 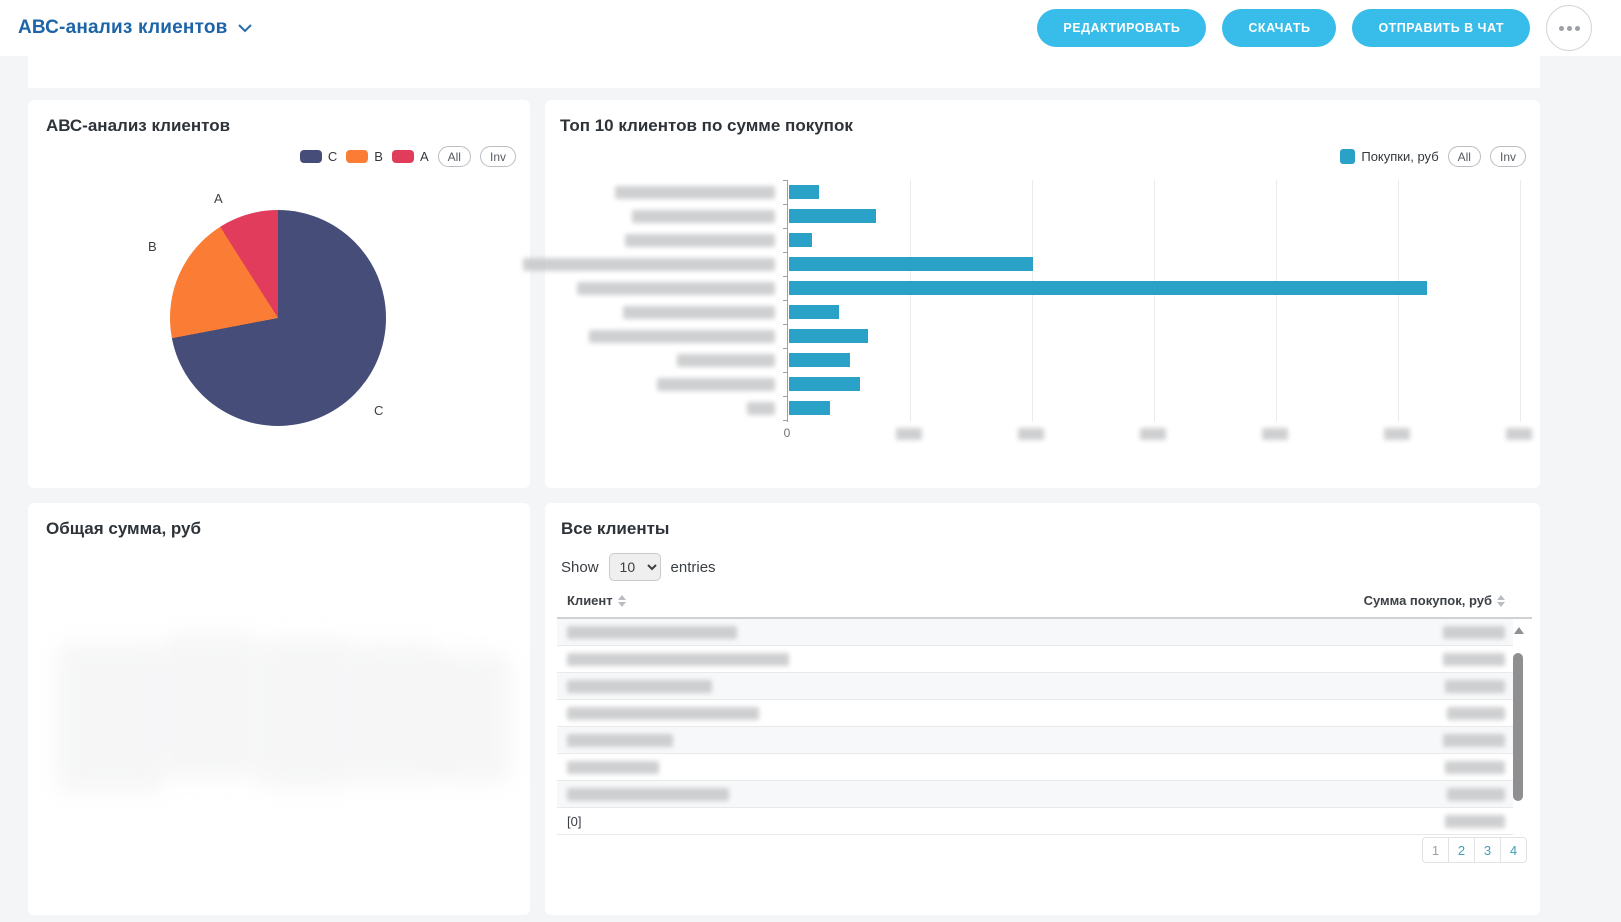 What do you see at coordinates (1487, 850) in the screenshot?
I see `pagination-button-3: 3` at bounding box center [1487, 850].